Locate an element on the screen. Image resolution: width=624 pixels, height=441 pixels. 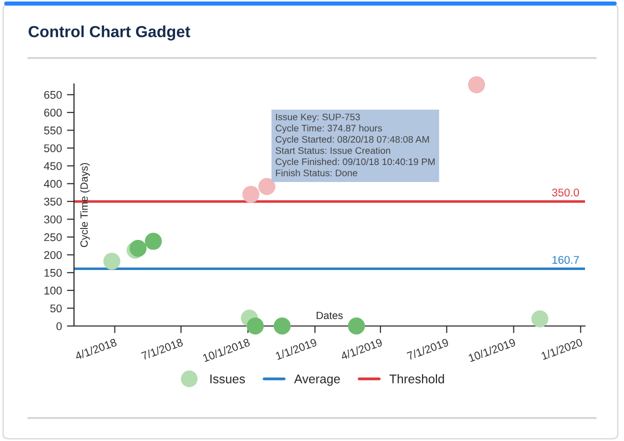
y-tick-label: 150 is located at coordinates (53, 272).